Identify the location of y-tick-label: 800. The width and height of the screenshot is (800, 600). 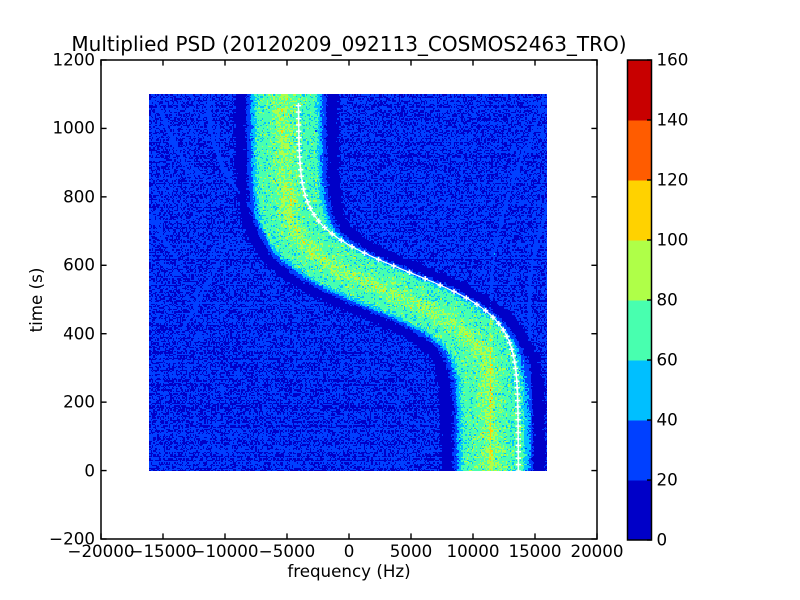
(79, 196).